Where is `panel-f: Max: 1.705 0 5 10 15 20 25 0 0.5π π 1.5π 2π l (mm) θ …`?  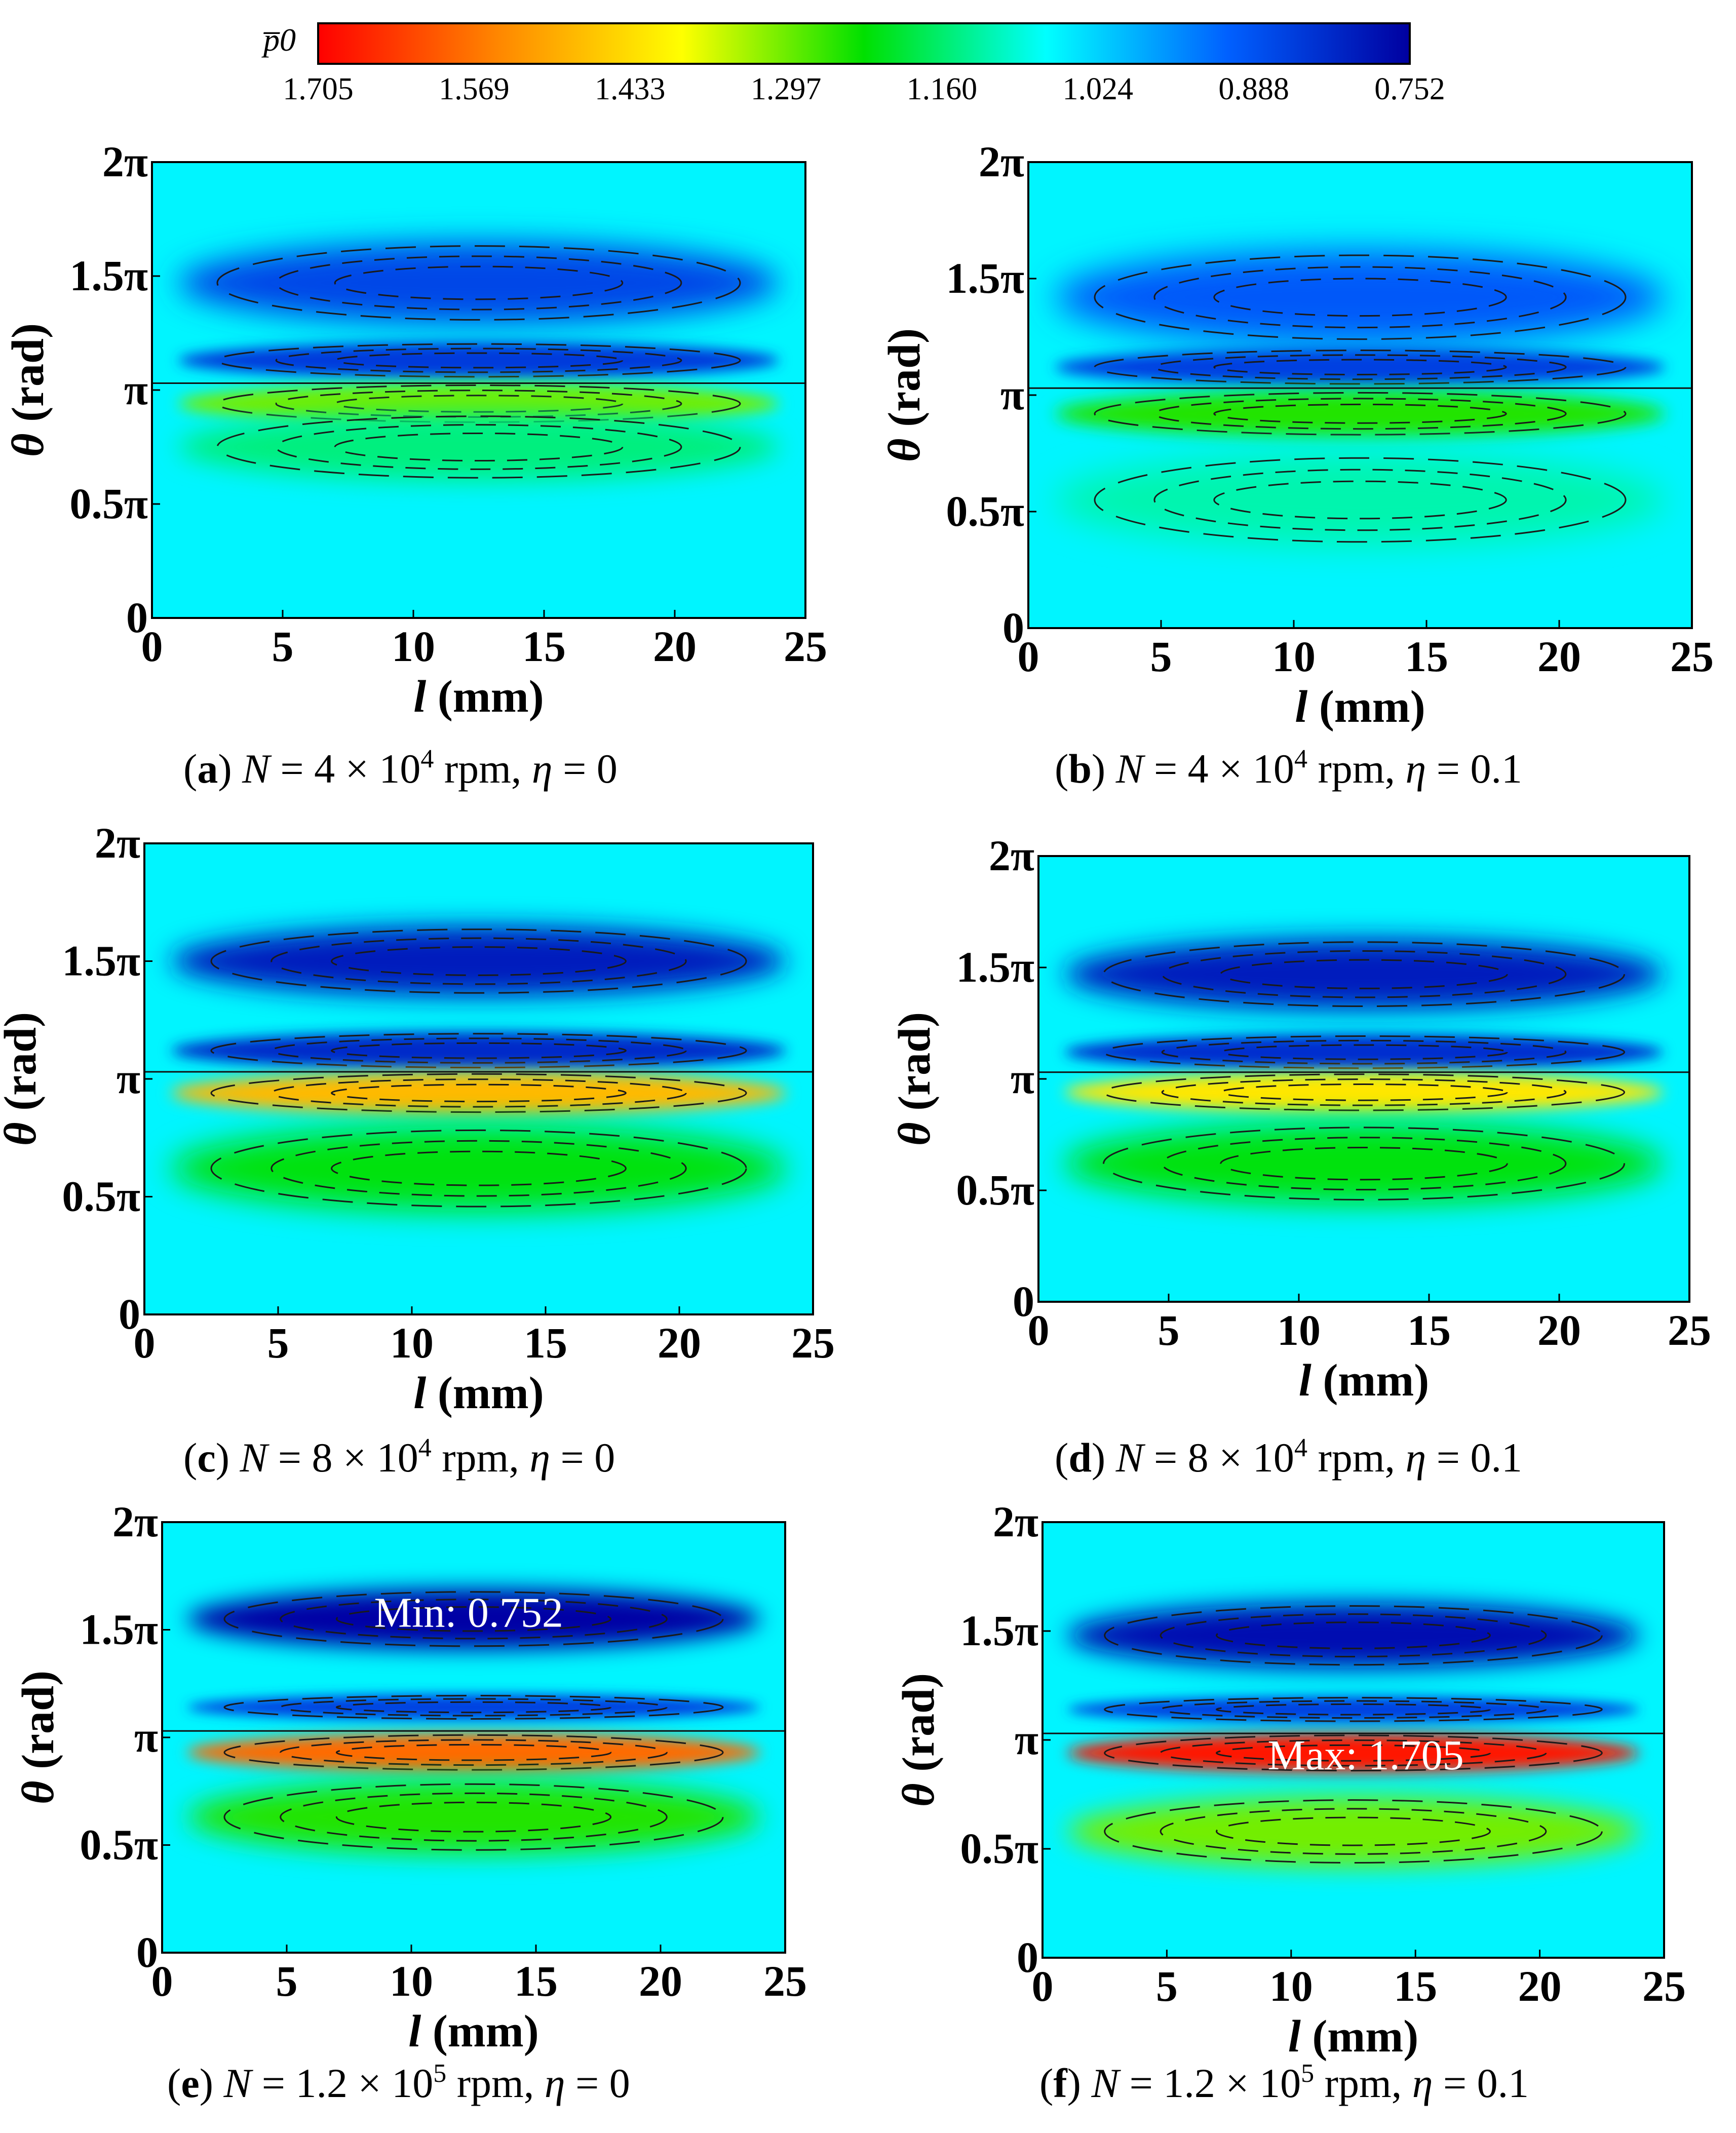 panel-f: Max: 1.705 0 5 10 15 20 25 0 0.5π π 1.5π 2π l (mm) θ … is located at coordinates (1290, 1802).